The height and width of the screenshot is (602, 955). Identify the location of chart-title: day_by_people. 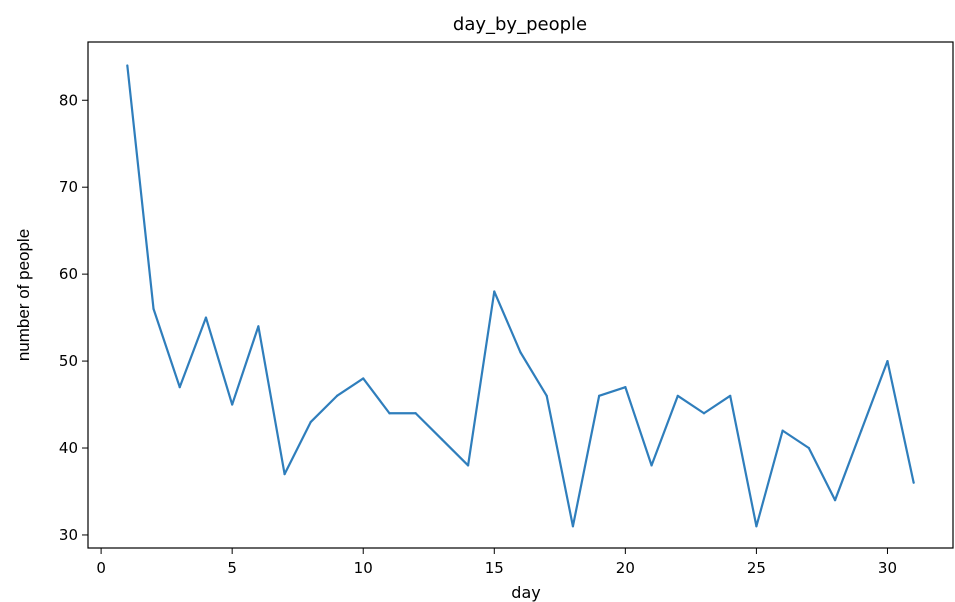
(520, 24).